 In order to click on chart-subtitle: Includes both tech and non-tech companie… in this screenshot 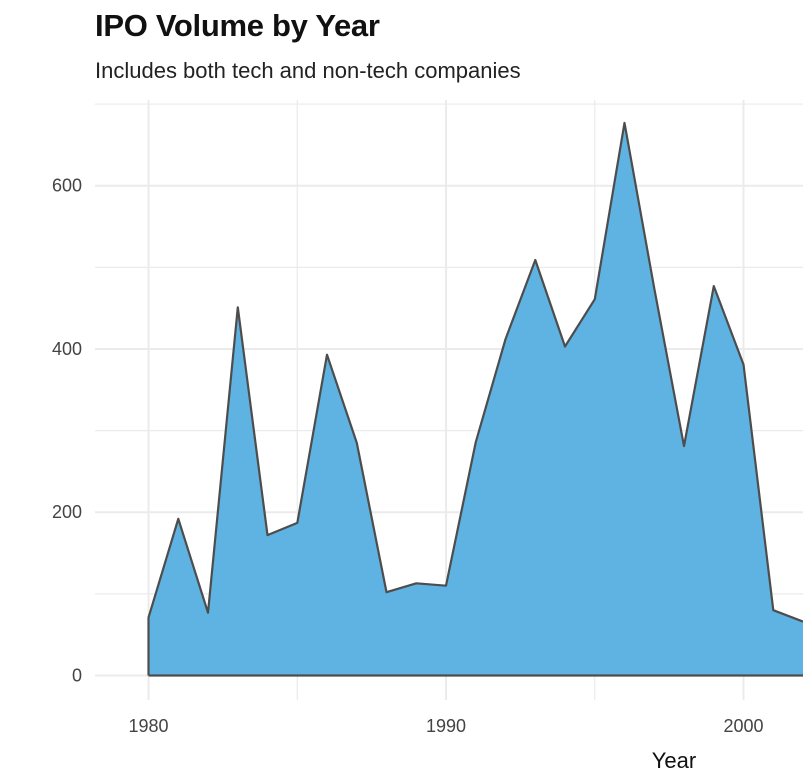, I will do `click(308, 70)`.